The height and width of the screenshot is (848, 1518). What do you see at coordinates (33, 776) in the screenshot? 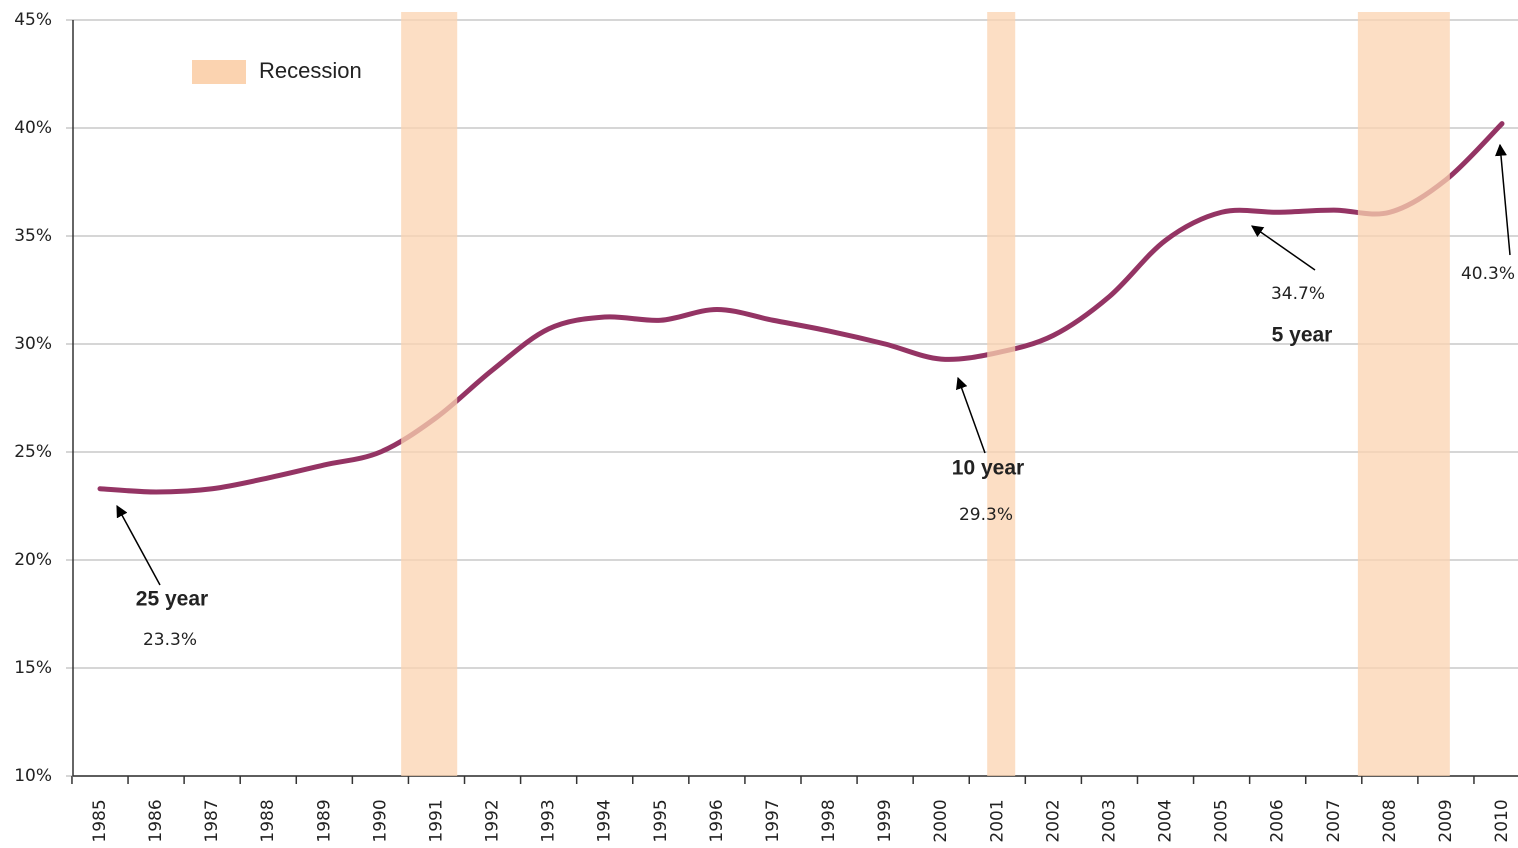
I see `y-tick-label: 10%` at bounding box center [33, 776].